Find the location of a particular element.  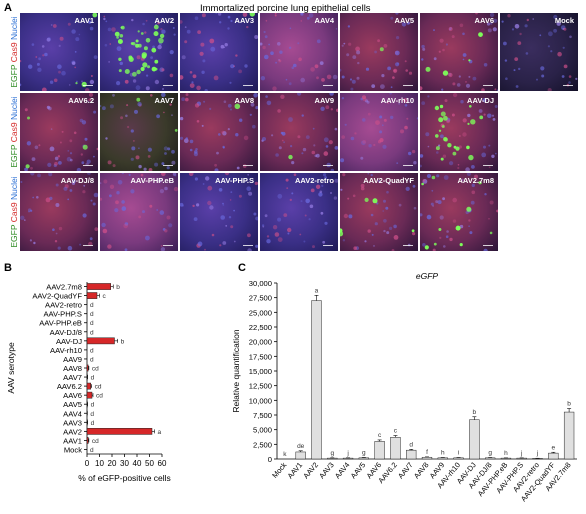

tile-label: AAV4 is located at coordinates (324, 20).